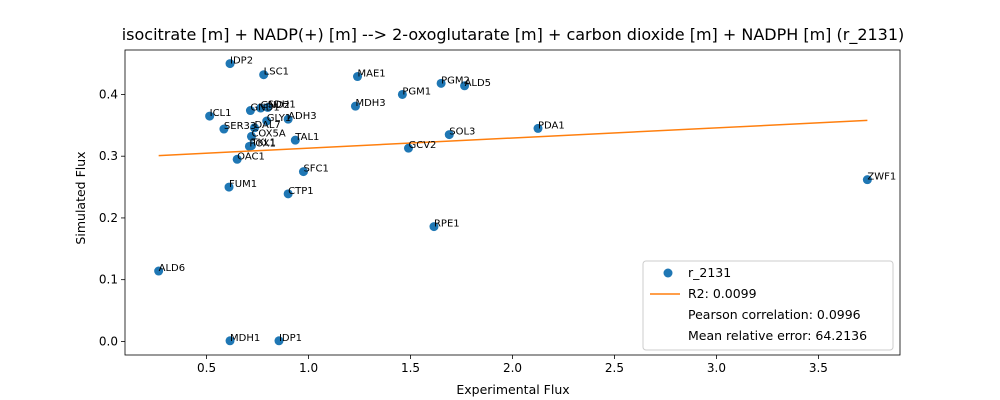 This screenshot has width=1000, height=400. I want to click on point-label: CTP1, so click(300, 191).